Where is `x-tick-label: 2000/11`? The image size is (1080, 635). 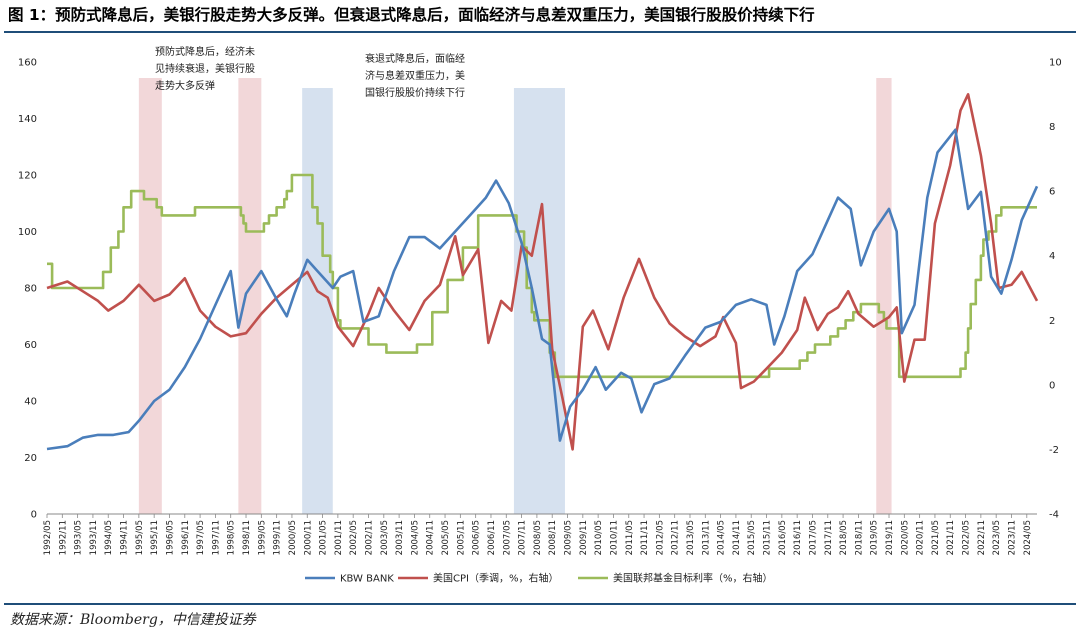 x-tick-label: 2000/11 is located at coordinates (308, 537).